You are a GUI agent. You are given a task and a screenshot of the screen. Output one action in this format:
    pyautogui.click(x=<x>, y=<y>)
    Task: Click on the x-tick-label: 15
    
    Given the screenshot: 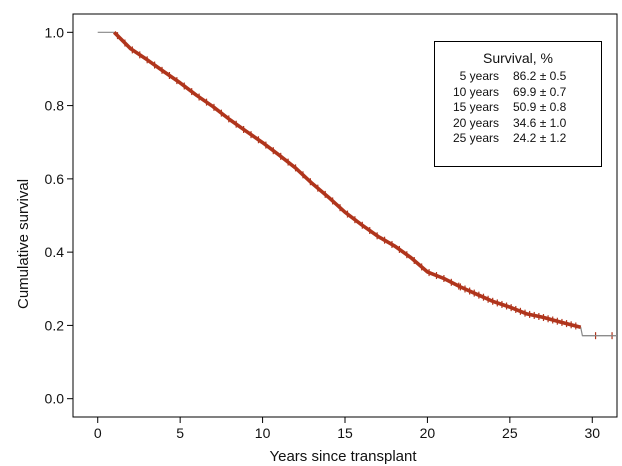 What is the action you would take?
    pyautogui.click(x=345, y=433)
    